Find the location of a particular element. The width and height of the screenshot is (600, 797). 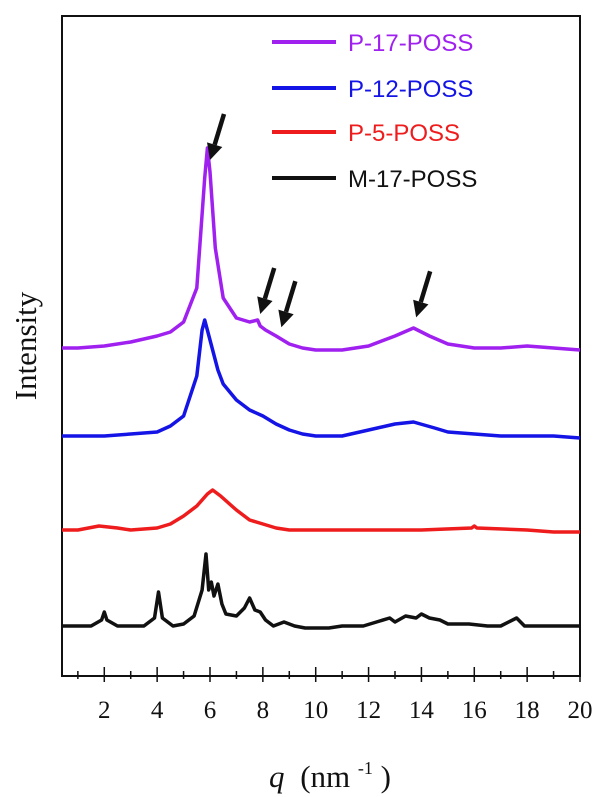

x-tick-label: 2 is located at coordinates (104, 710).